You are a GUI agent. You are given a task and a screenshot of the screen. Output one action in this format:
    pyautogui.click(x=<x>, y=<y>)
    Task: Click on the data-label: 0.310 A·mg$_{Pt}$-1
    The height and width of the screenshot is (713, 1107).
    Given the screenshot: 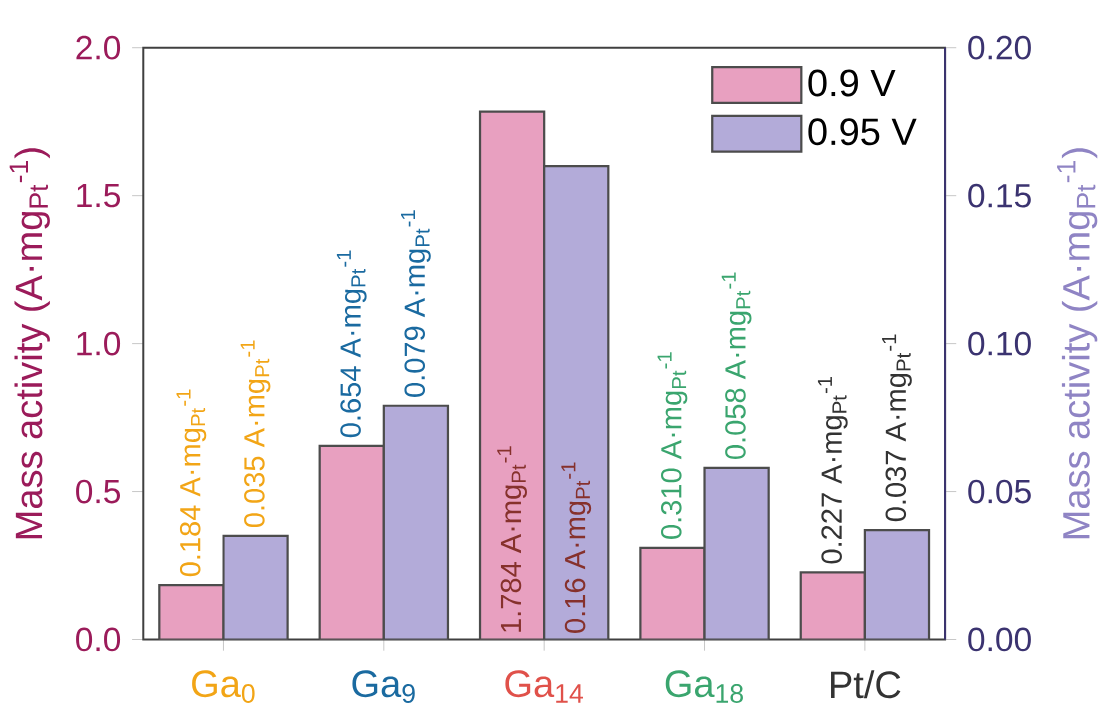 What is the action you would take?
    pyautogui.click(x=672, y=446)
    